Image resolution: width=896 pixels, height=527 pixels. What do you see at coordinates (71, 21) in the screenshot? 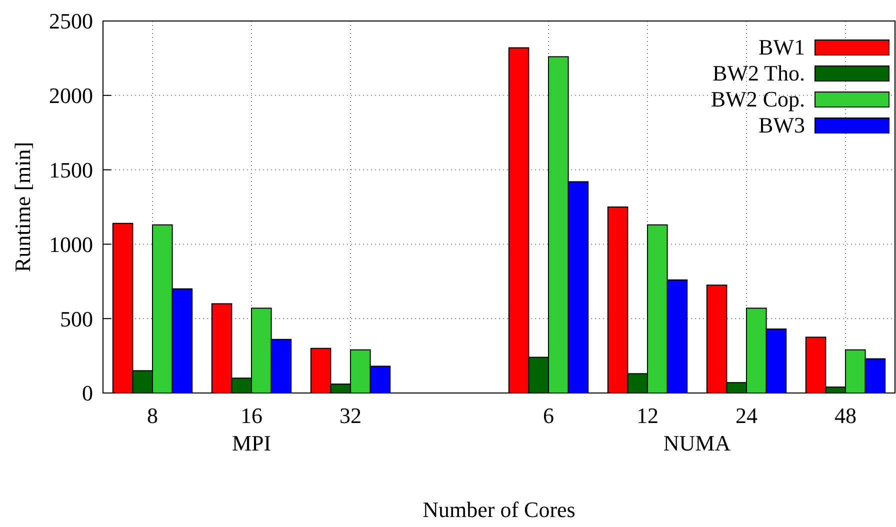
I see `y-tick-label: 2500` at bounding box center [71, 21].